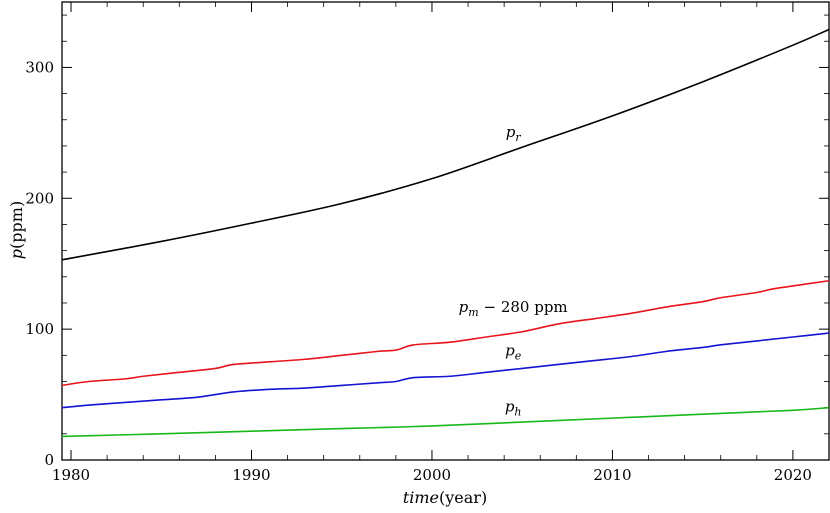  What do you see at coordinates (49, 460) in the screenshot?
I see `y-tick-label: 0` at bounding box center [49, 460].